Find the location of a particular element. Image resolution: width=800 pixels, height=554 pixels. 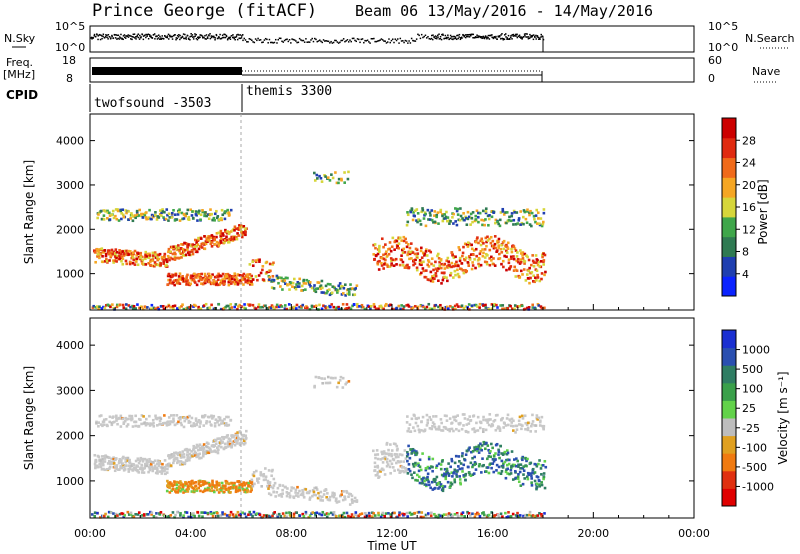

velocity-colorbar-tick-label: 1000 is located at coordinates (756, 350).